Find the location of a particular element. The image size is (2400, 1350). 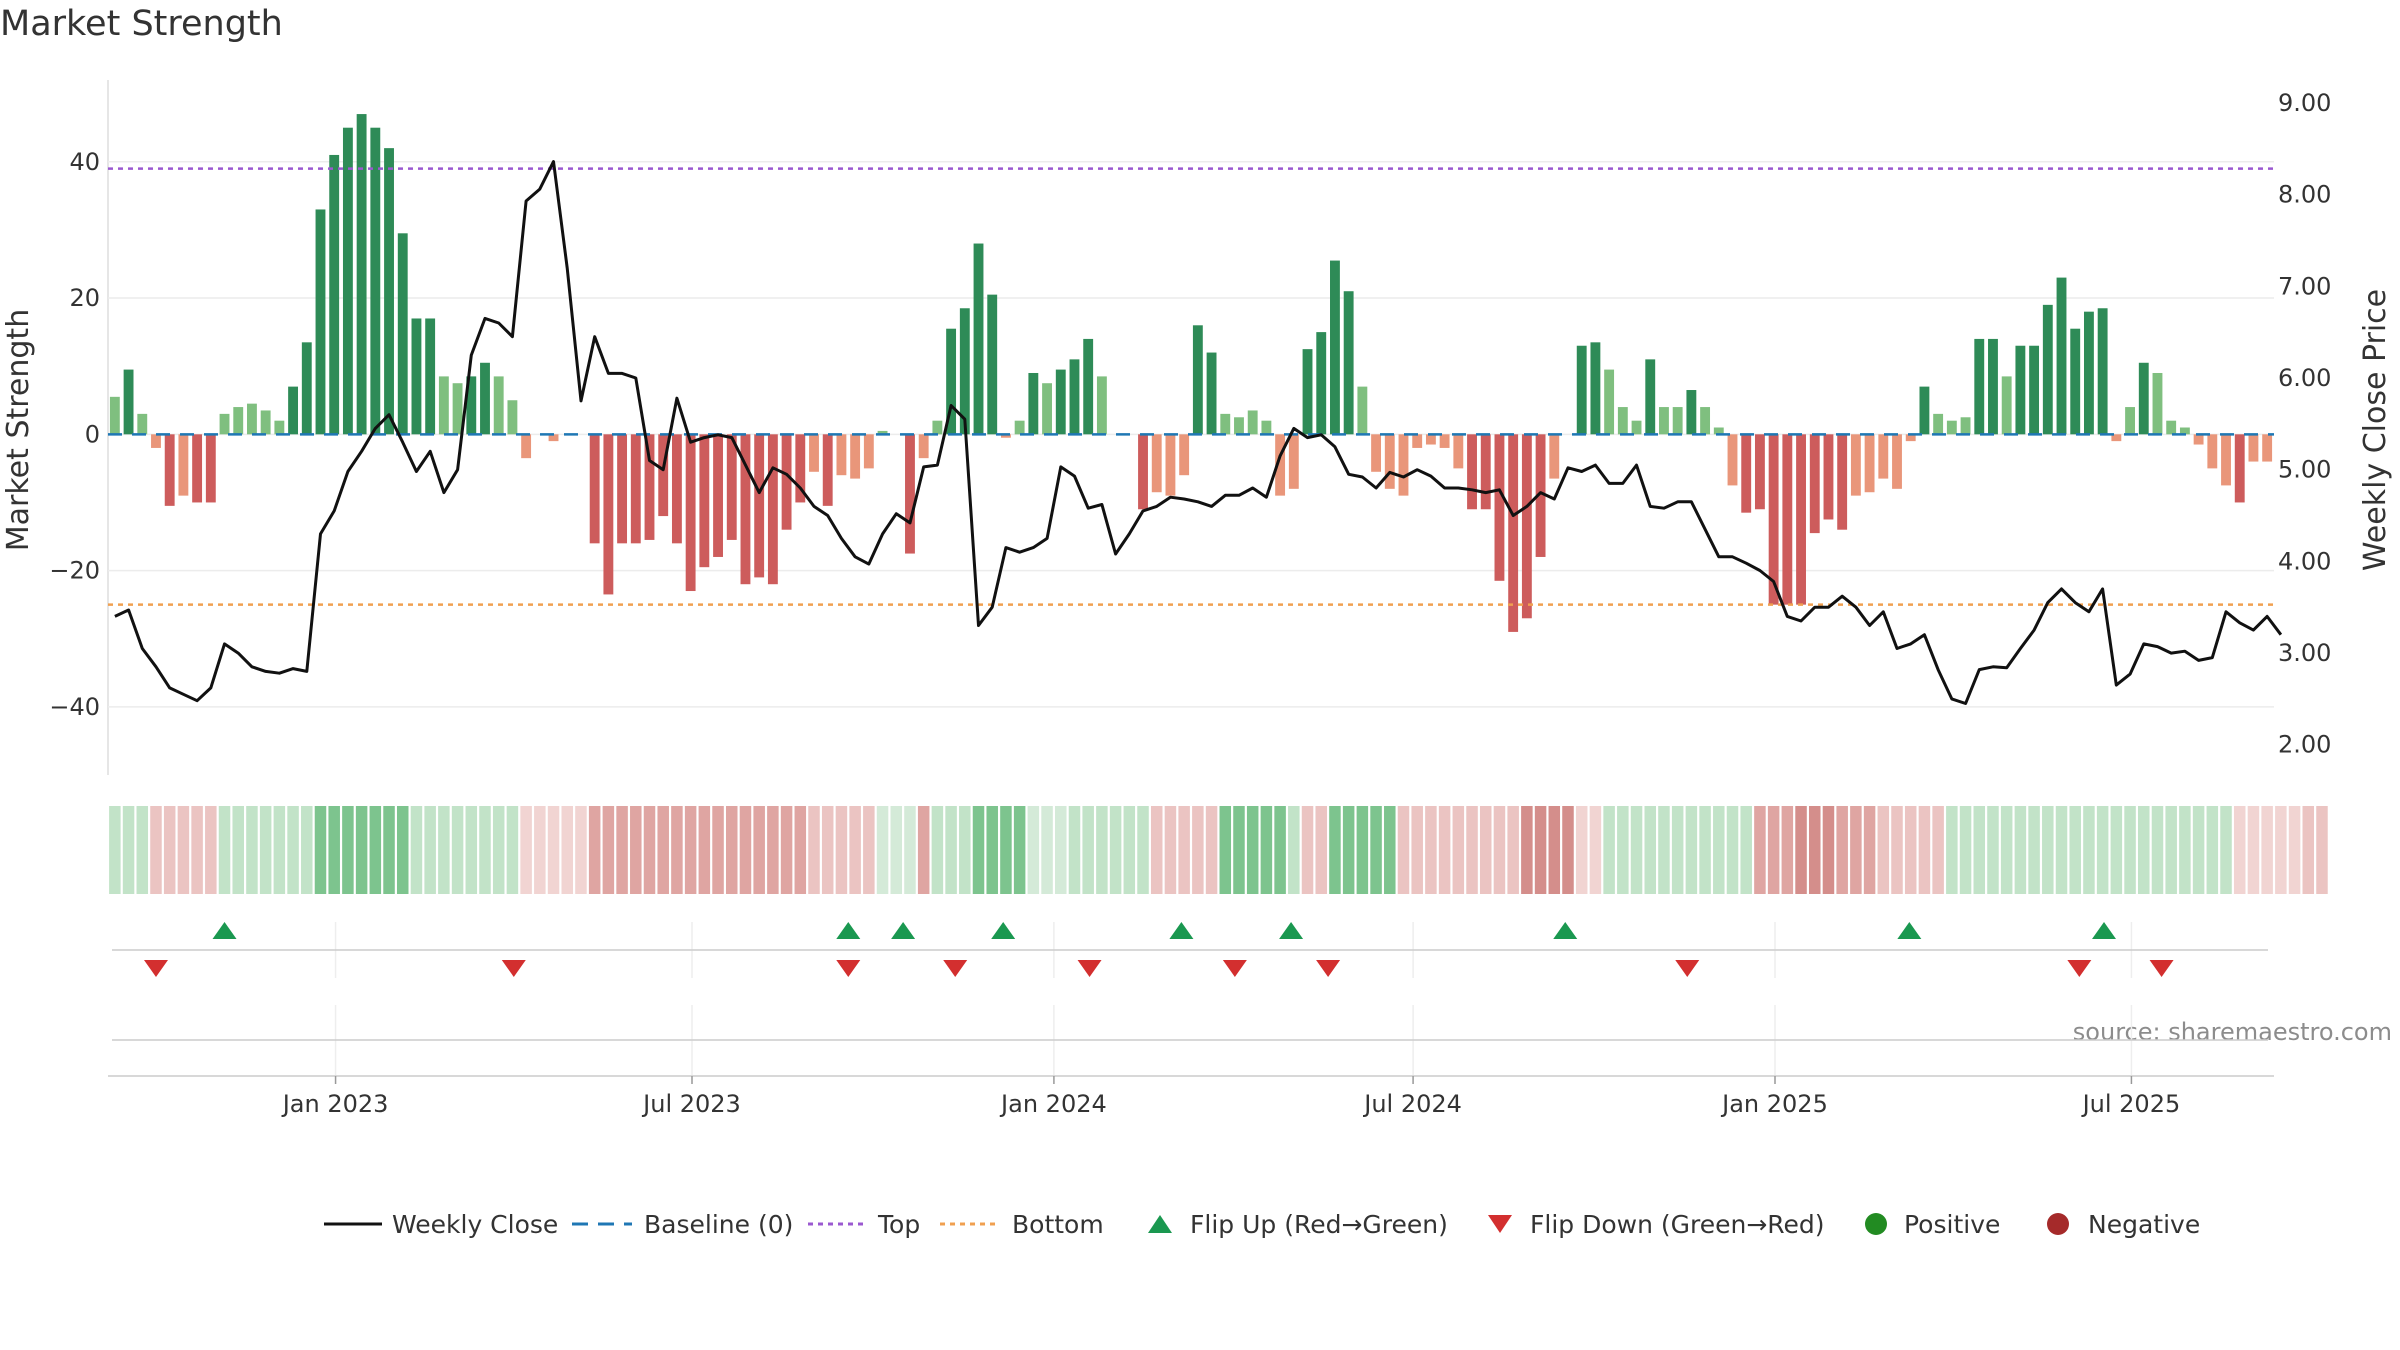

chart-title: Market Strength is located at coordinates (141, 24).